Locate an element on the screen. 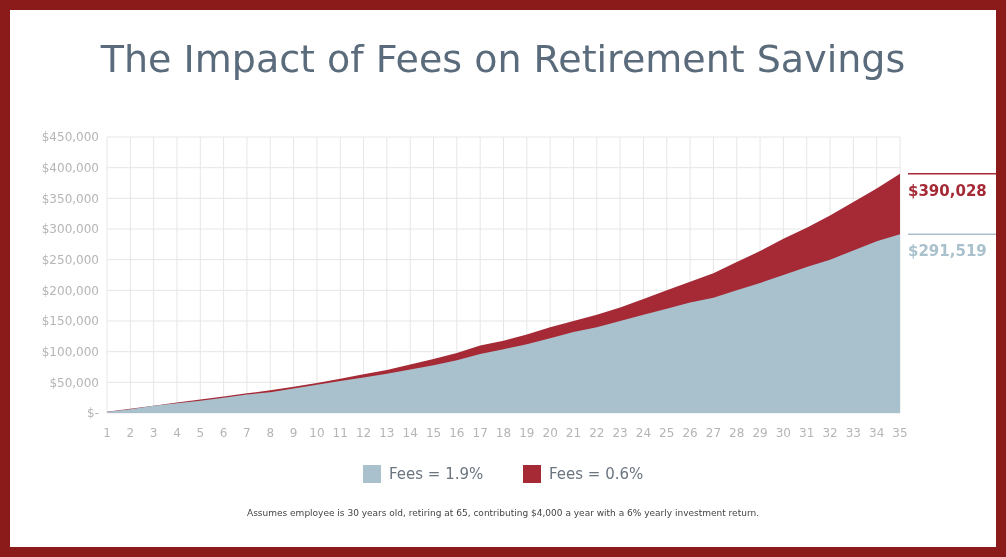  x-tick-label: 3 is located at coordinates (153, 433).